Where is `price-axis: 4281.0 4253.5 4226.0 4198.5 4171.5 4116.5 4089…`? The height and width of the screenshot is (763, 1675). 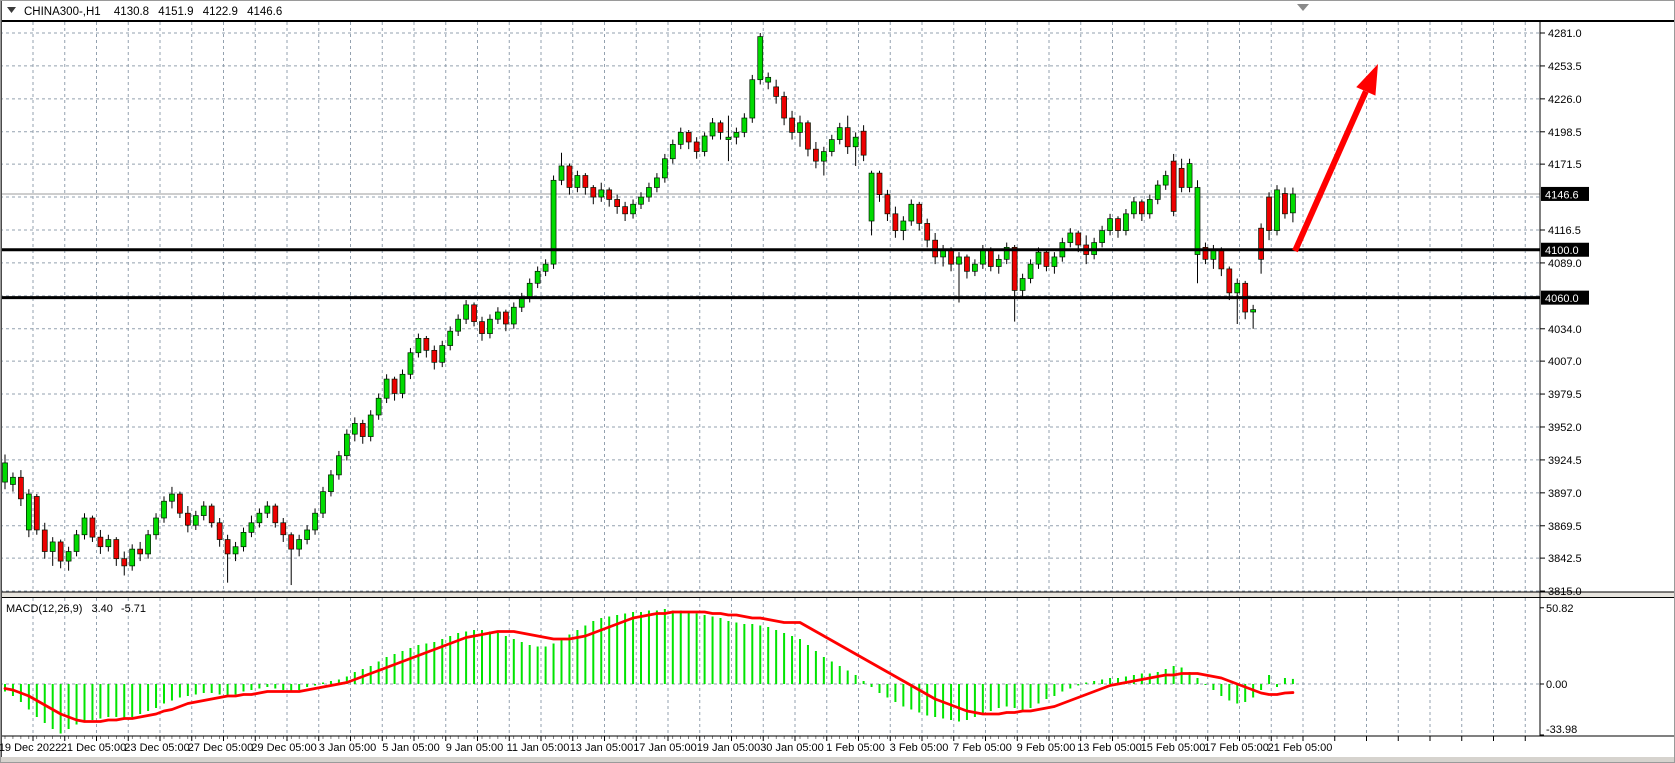 price-axis: 4281.0 4253.5 4226.0 4198.5 4171.5 4116.5 4089… is located at coordinates (1564, 382).